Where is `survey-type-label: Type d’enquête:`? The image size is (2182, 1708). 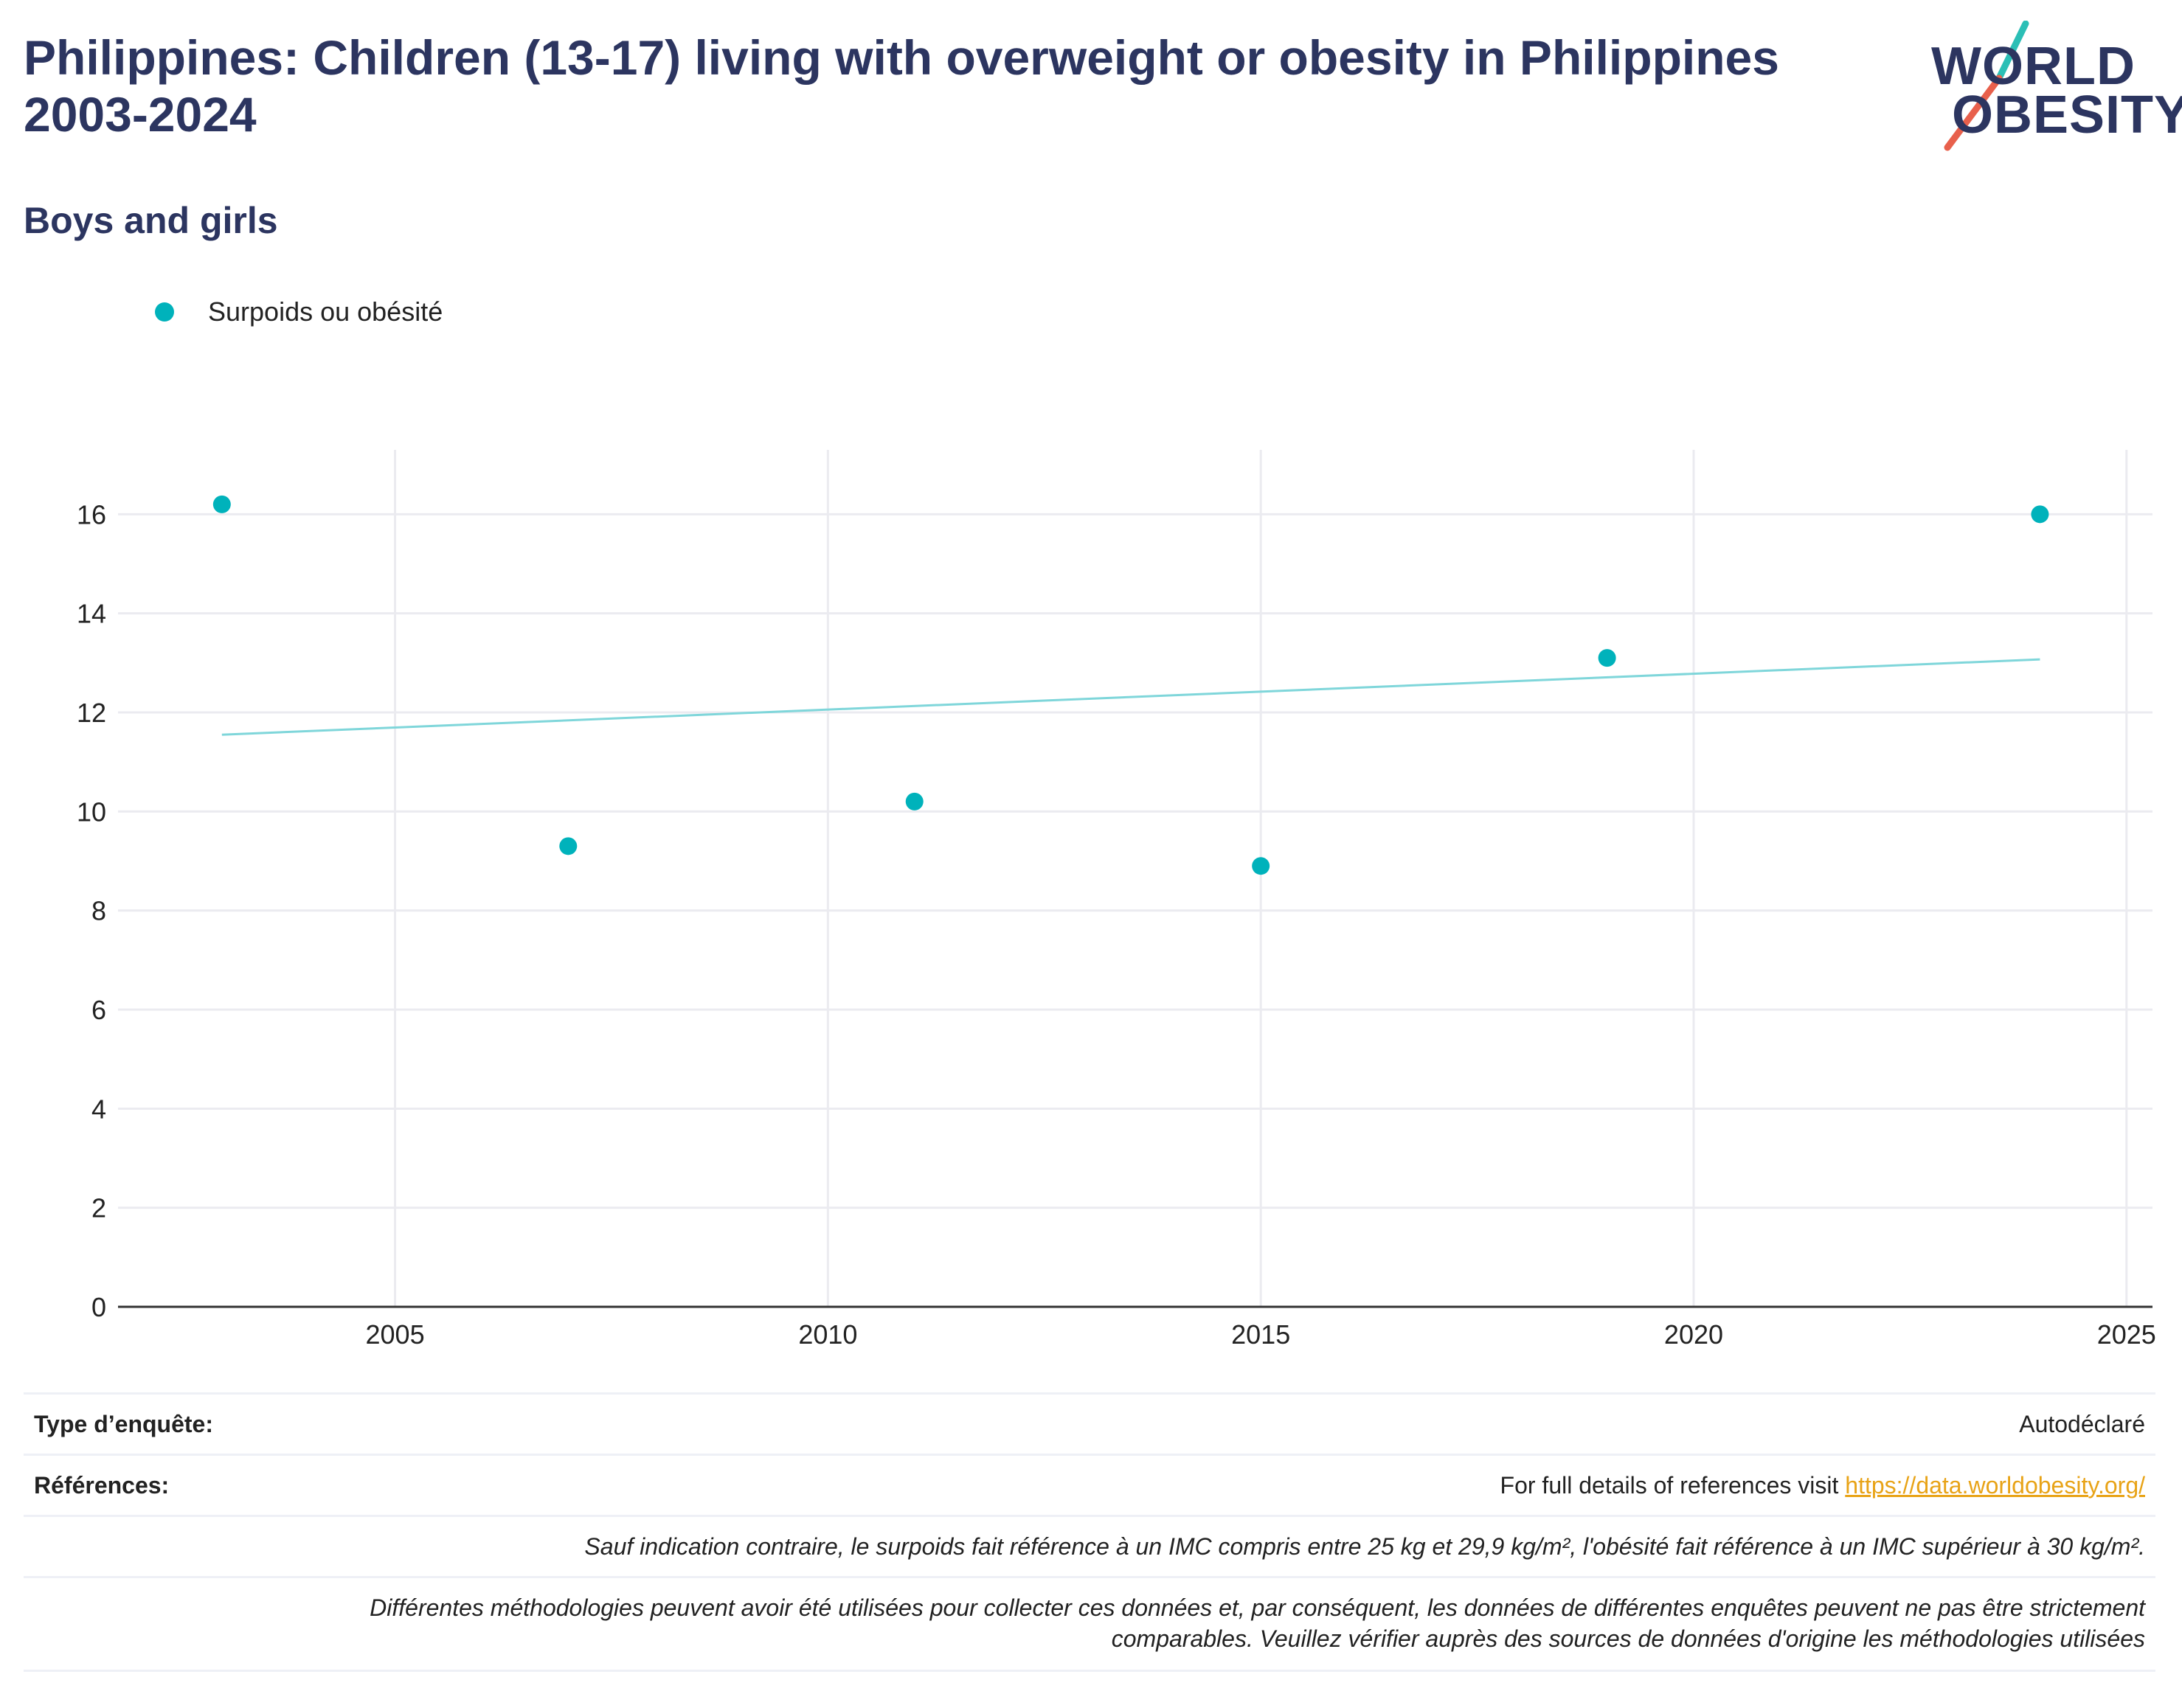
survey-type-label: Type d’enquête: is located at coordinates (123, 1423).